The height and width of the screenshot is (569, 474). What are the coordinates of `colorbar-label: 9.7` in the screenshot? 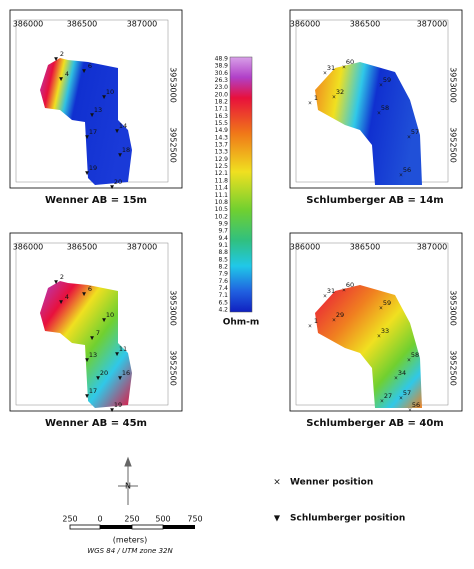 It's located at (223, 231).